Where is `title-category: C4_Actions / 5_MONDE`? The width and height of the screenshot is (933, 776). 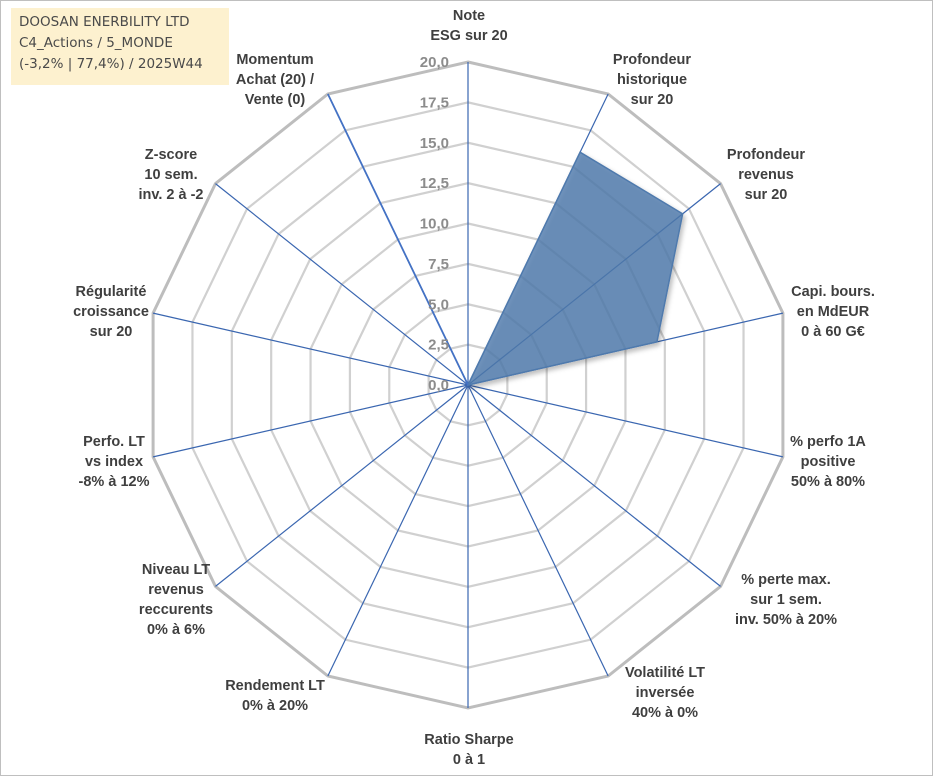
title-category: C4_Actions / 5_MONDE is located at coordinates (96, 43).